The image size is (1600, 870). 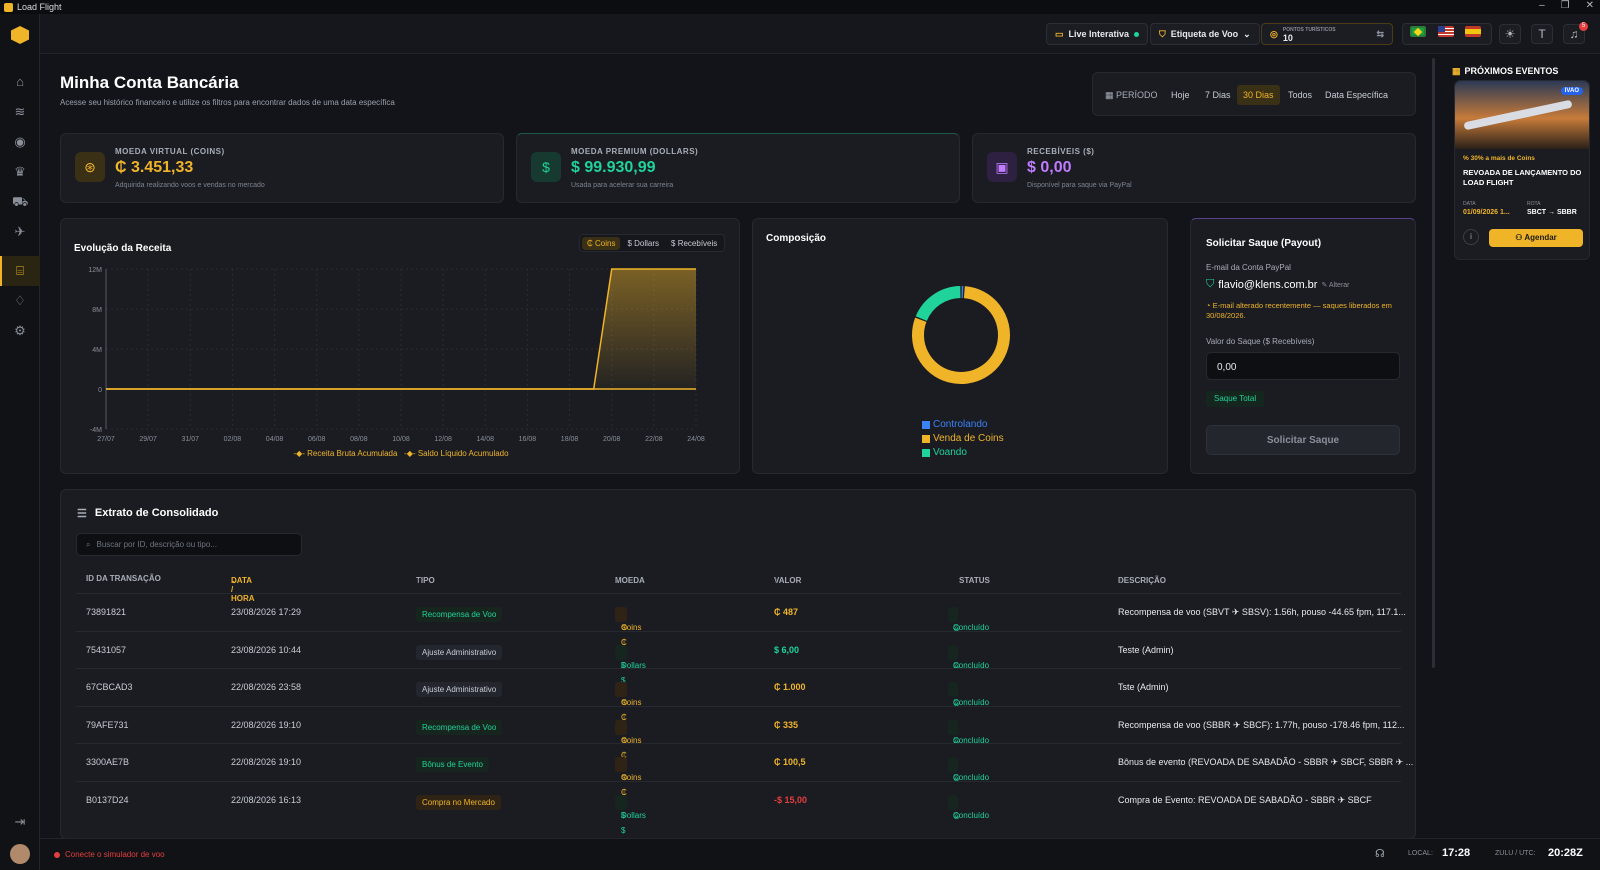 I want to click on flag-usa-icon, so click(x=1446, y=31).